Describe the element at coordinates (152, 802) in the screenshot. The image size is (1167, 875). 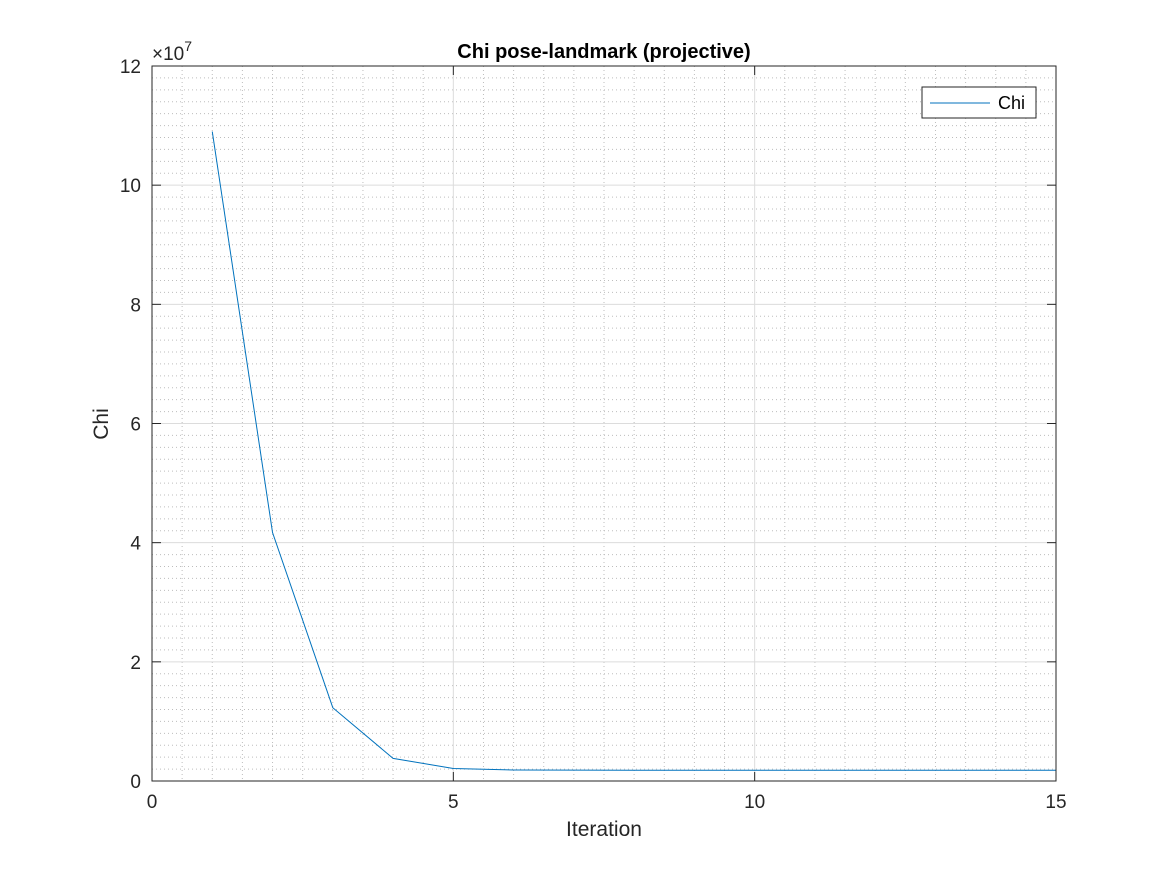
I see `x-tick-label: 0` at that location.